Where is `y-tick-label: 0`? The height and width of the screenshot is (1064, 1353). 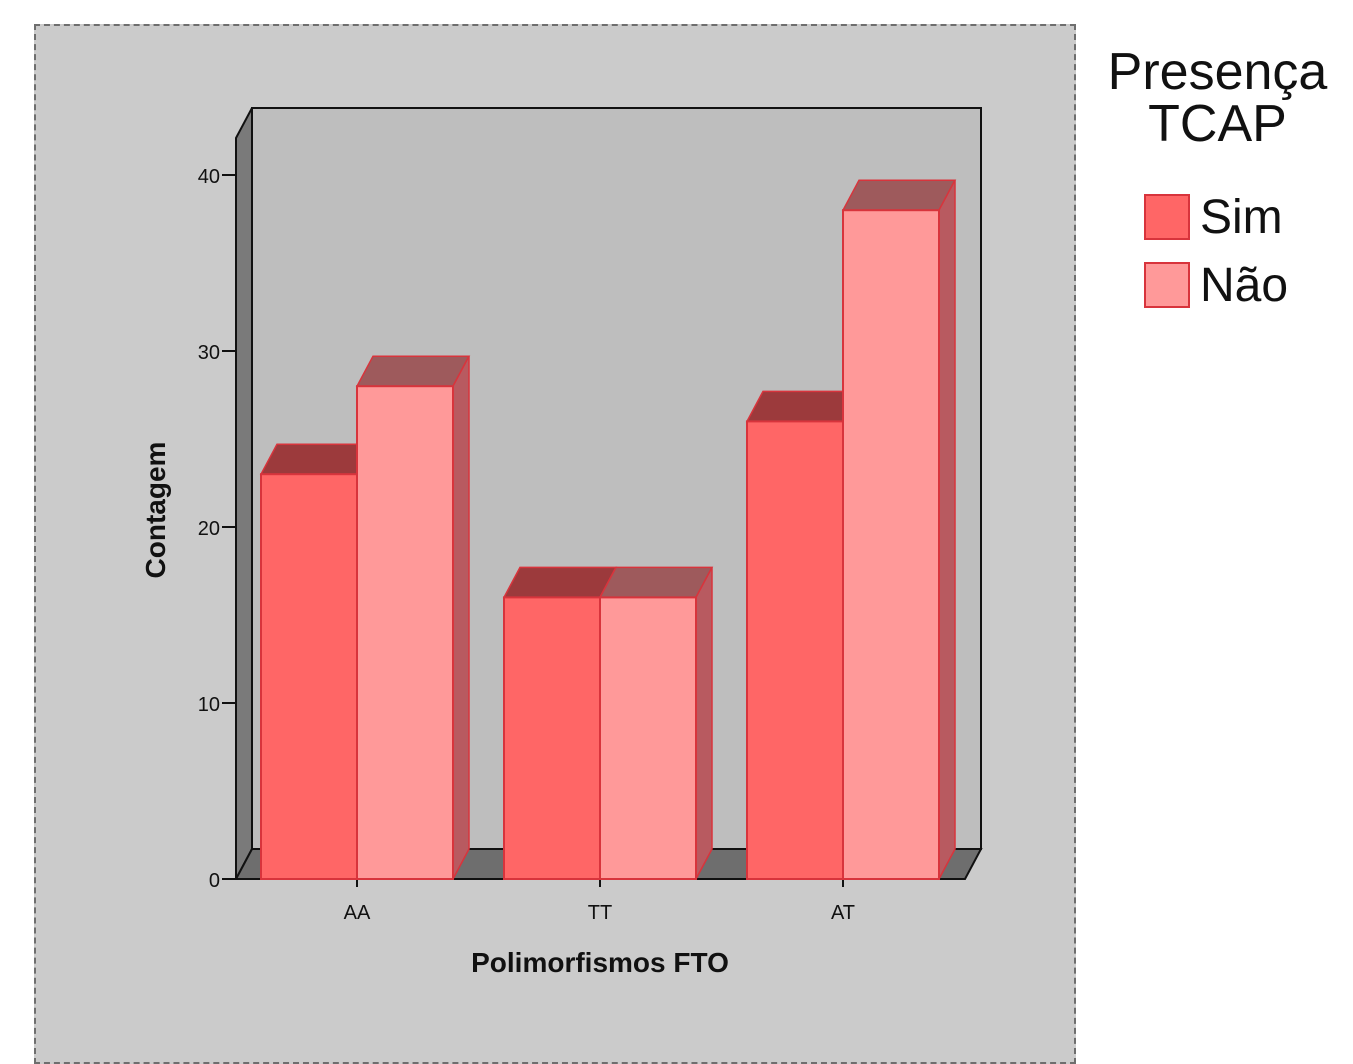 y-tick-label: 0 is located at coordinates (214, 881).